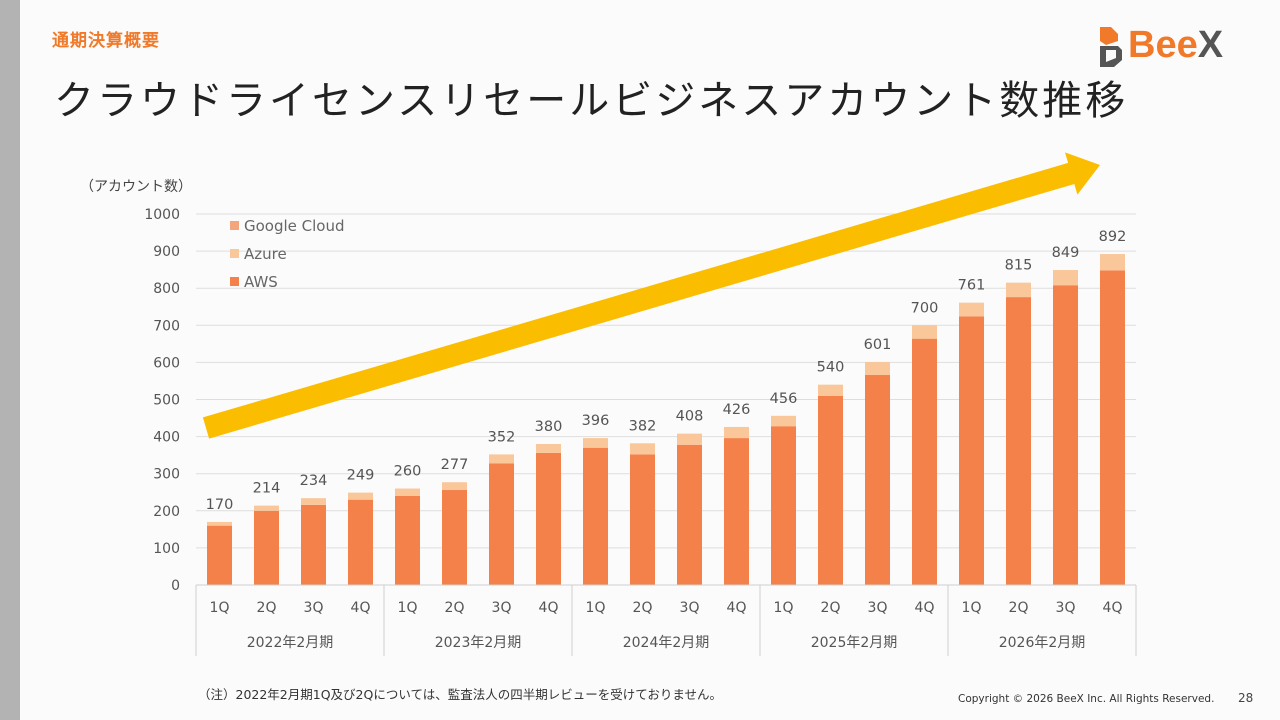  I want to click on legend-label: Azure, so click(265, 254).